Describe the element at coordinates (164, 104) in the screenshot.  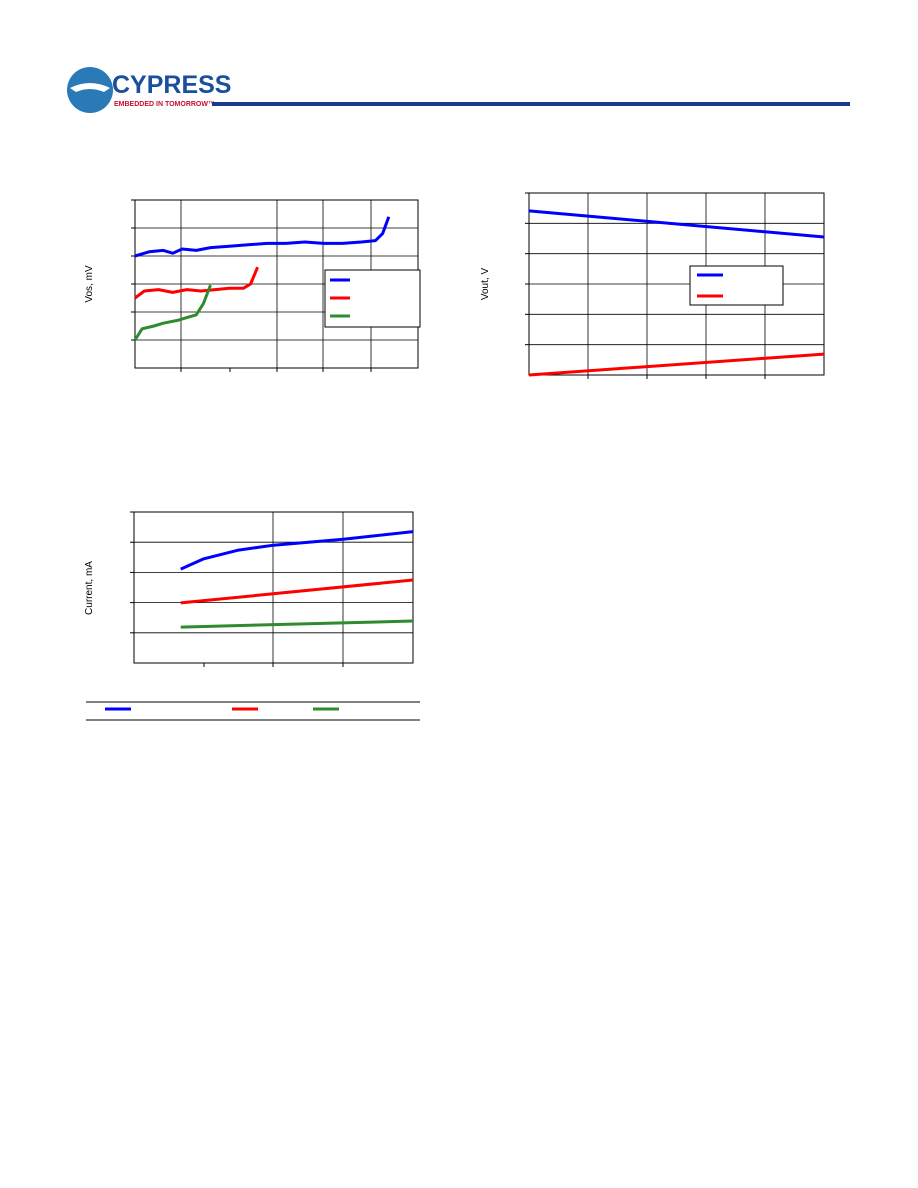
I see `logo-tagline: EMBEDDED IN TOMORROW™` at that location.